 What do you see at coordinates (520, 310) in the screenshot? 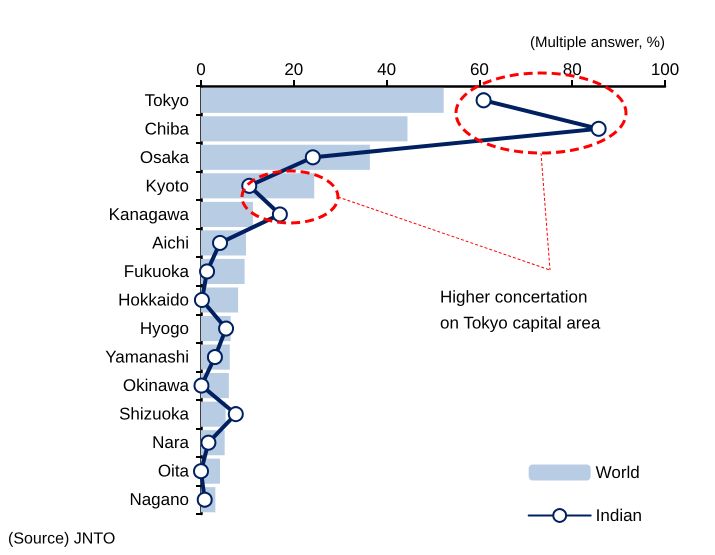
I see `annotation: Higher concertation on Tokyo capital area` at bounding box center [520, 310].